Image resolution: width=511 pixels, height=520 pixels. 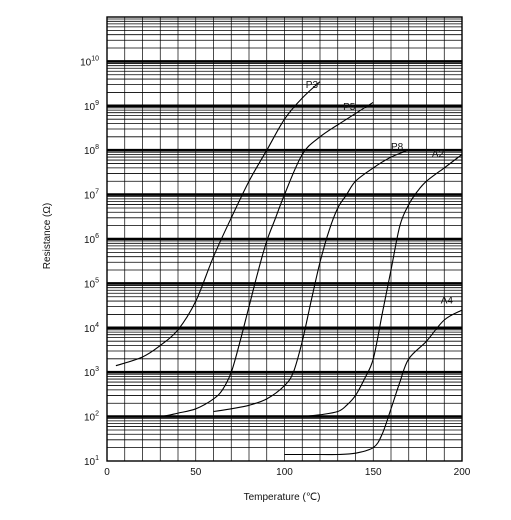 I want to click on curve-label-a4: A4, so click(x=447, y=301).